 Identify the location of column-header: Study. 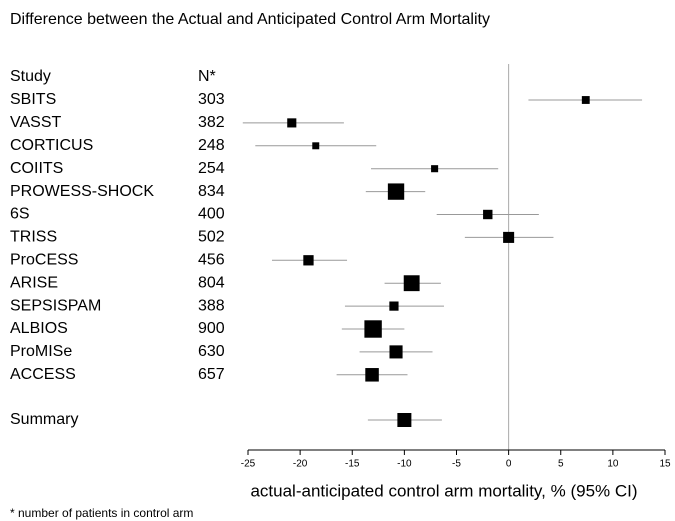
(30, 76).